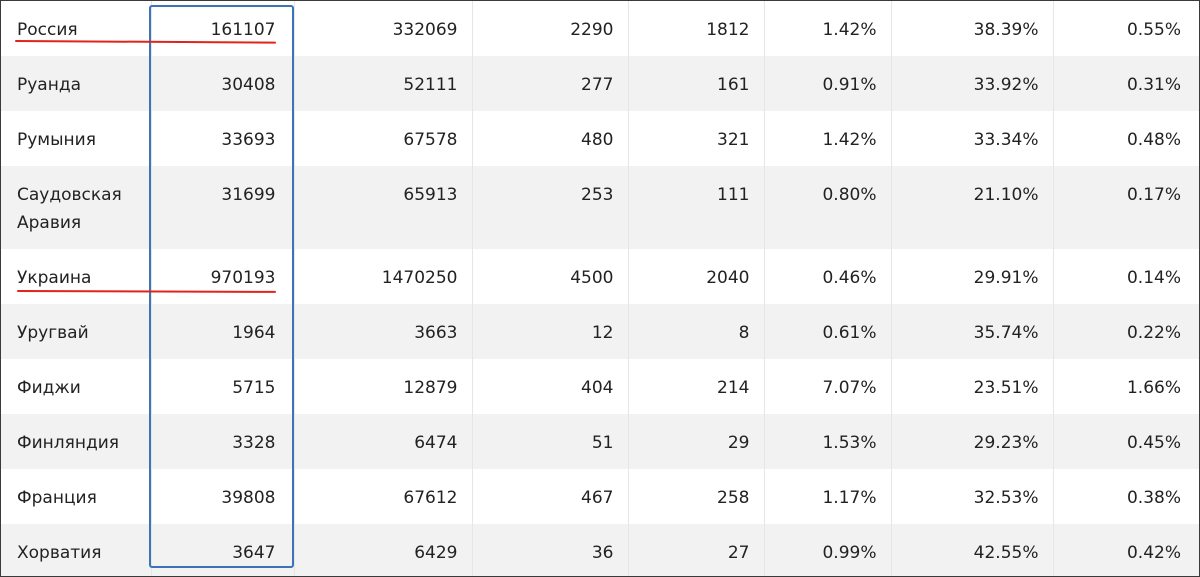 This screenshot has width=1200, height=577. I want to click on value-cell-4: 258, so click(696, 496).